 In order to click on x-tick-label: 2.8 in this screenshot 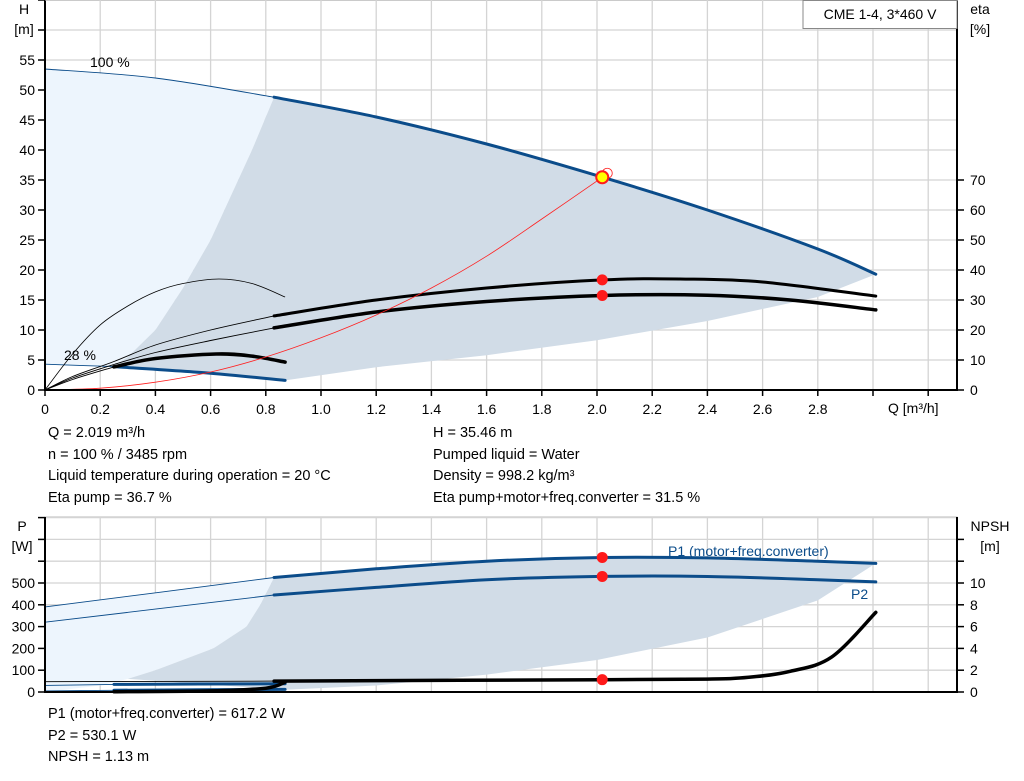, I will do `click(818, 409)`.